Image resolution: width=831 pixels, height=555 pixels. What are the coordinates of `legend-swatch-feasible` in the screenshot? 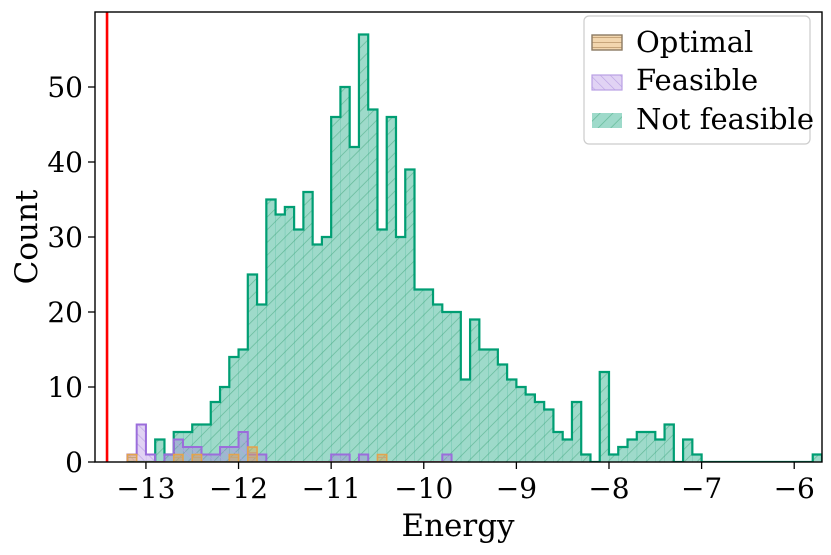 It's located at (607, 82).